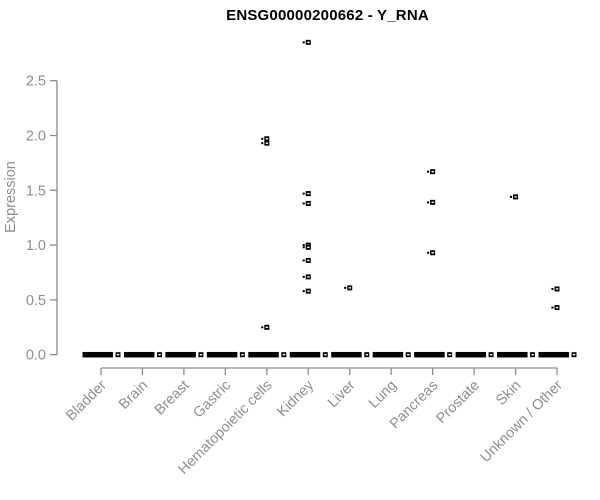 The height and width of the screenshot is (500, 600). Describe the element at coordinates (36, 191) in the screenshot. I see `y-tick-label: 1.5` at that location.